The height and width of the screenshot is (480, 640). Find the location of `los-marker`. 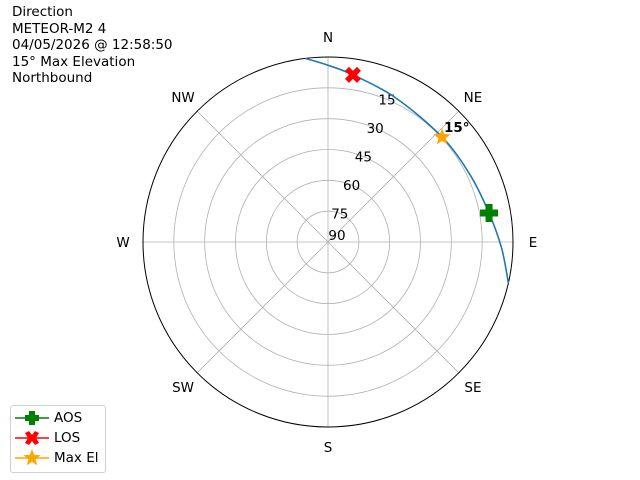

los-marker is located at coordinates (352, 74).